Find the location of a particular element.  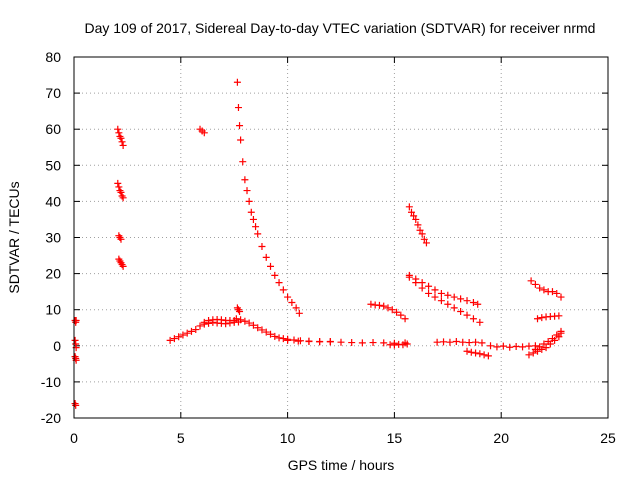

series-low-7.6-12h is located at coordinates (283, 330).